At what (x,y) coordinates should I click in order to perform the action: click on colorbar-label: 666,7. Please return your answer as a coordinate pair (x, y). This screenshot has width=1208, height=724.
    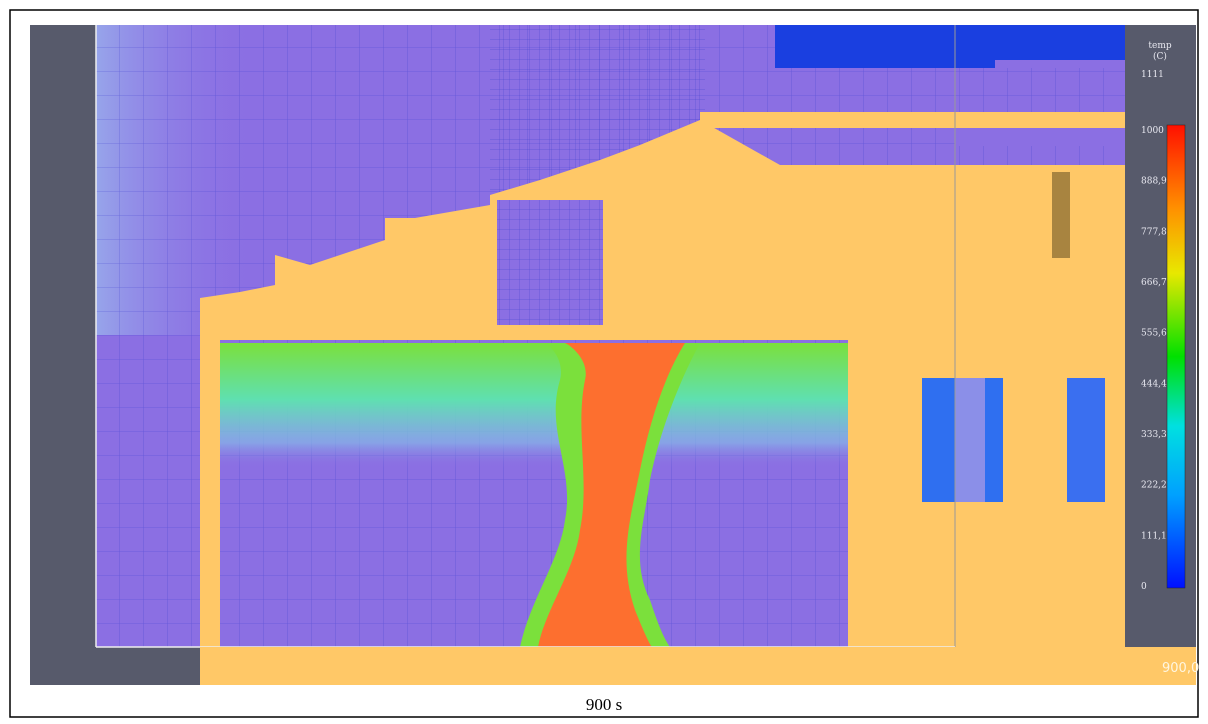
    Looking at the image, I should click on (1154, 283).